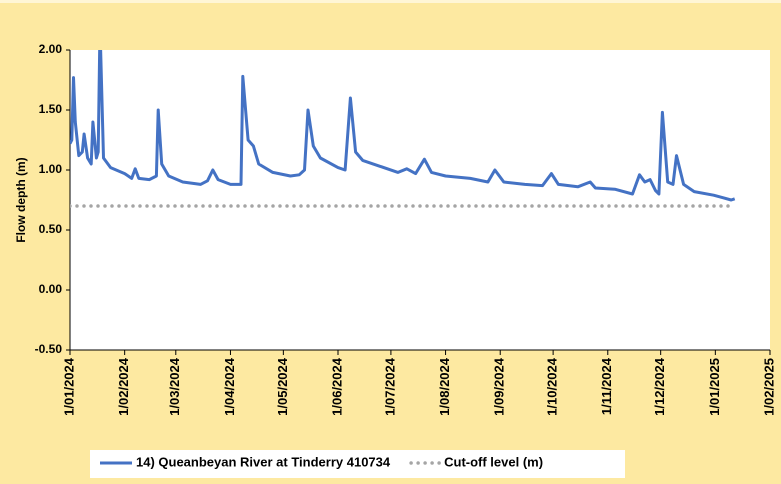 Image resolution: width=781 pixels, height=484 pixels. I want to click on x-tick-label: 1/02/2025, so click(768, 387).